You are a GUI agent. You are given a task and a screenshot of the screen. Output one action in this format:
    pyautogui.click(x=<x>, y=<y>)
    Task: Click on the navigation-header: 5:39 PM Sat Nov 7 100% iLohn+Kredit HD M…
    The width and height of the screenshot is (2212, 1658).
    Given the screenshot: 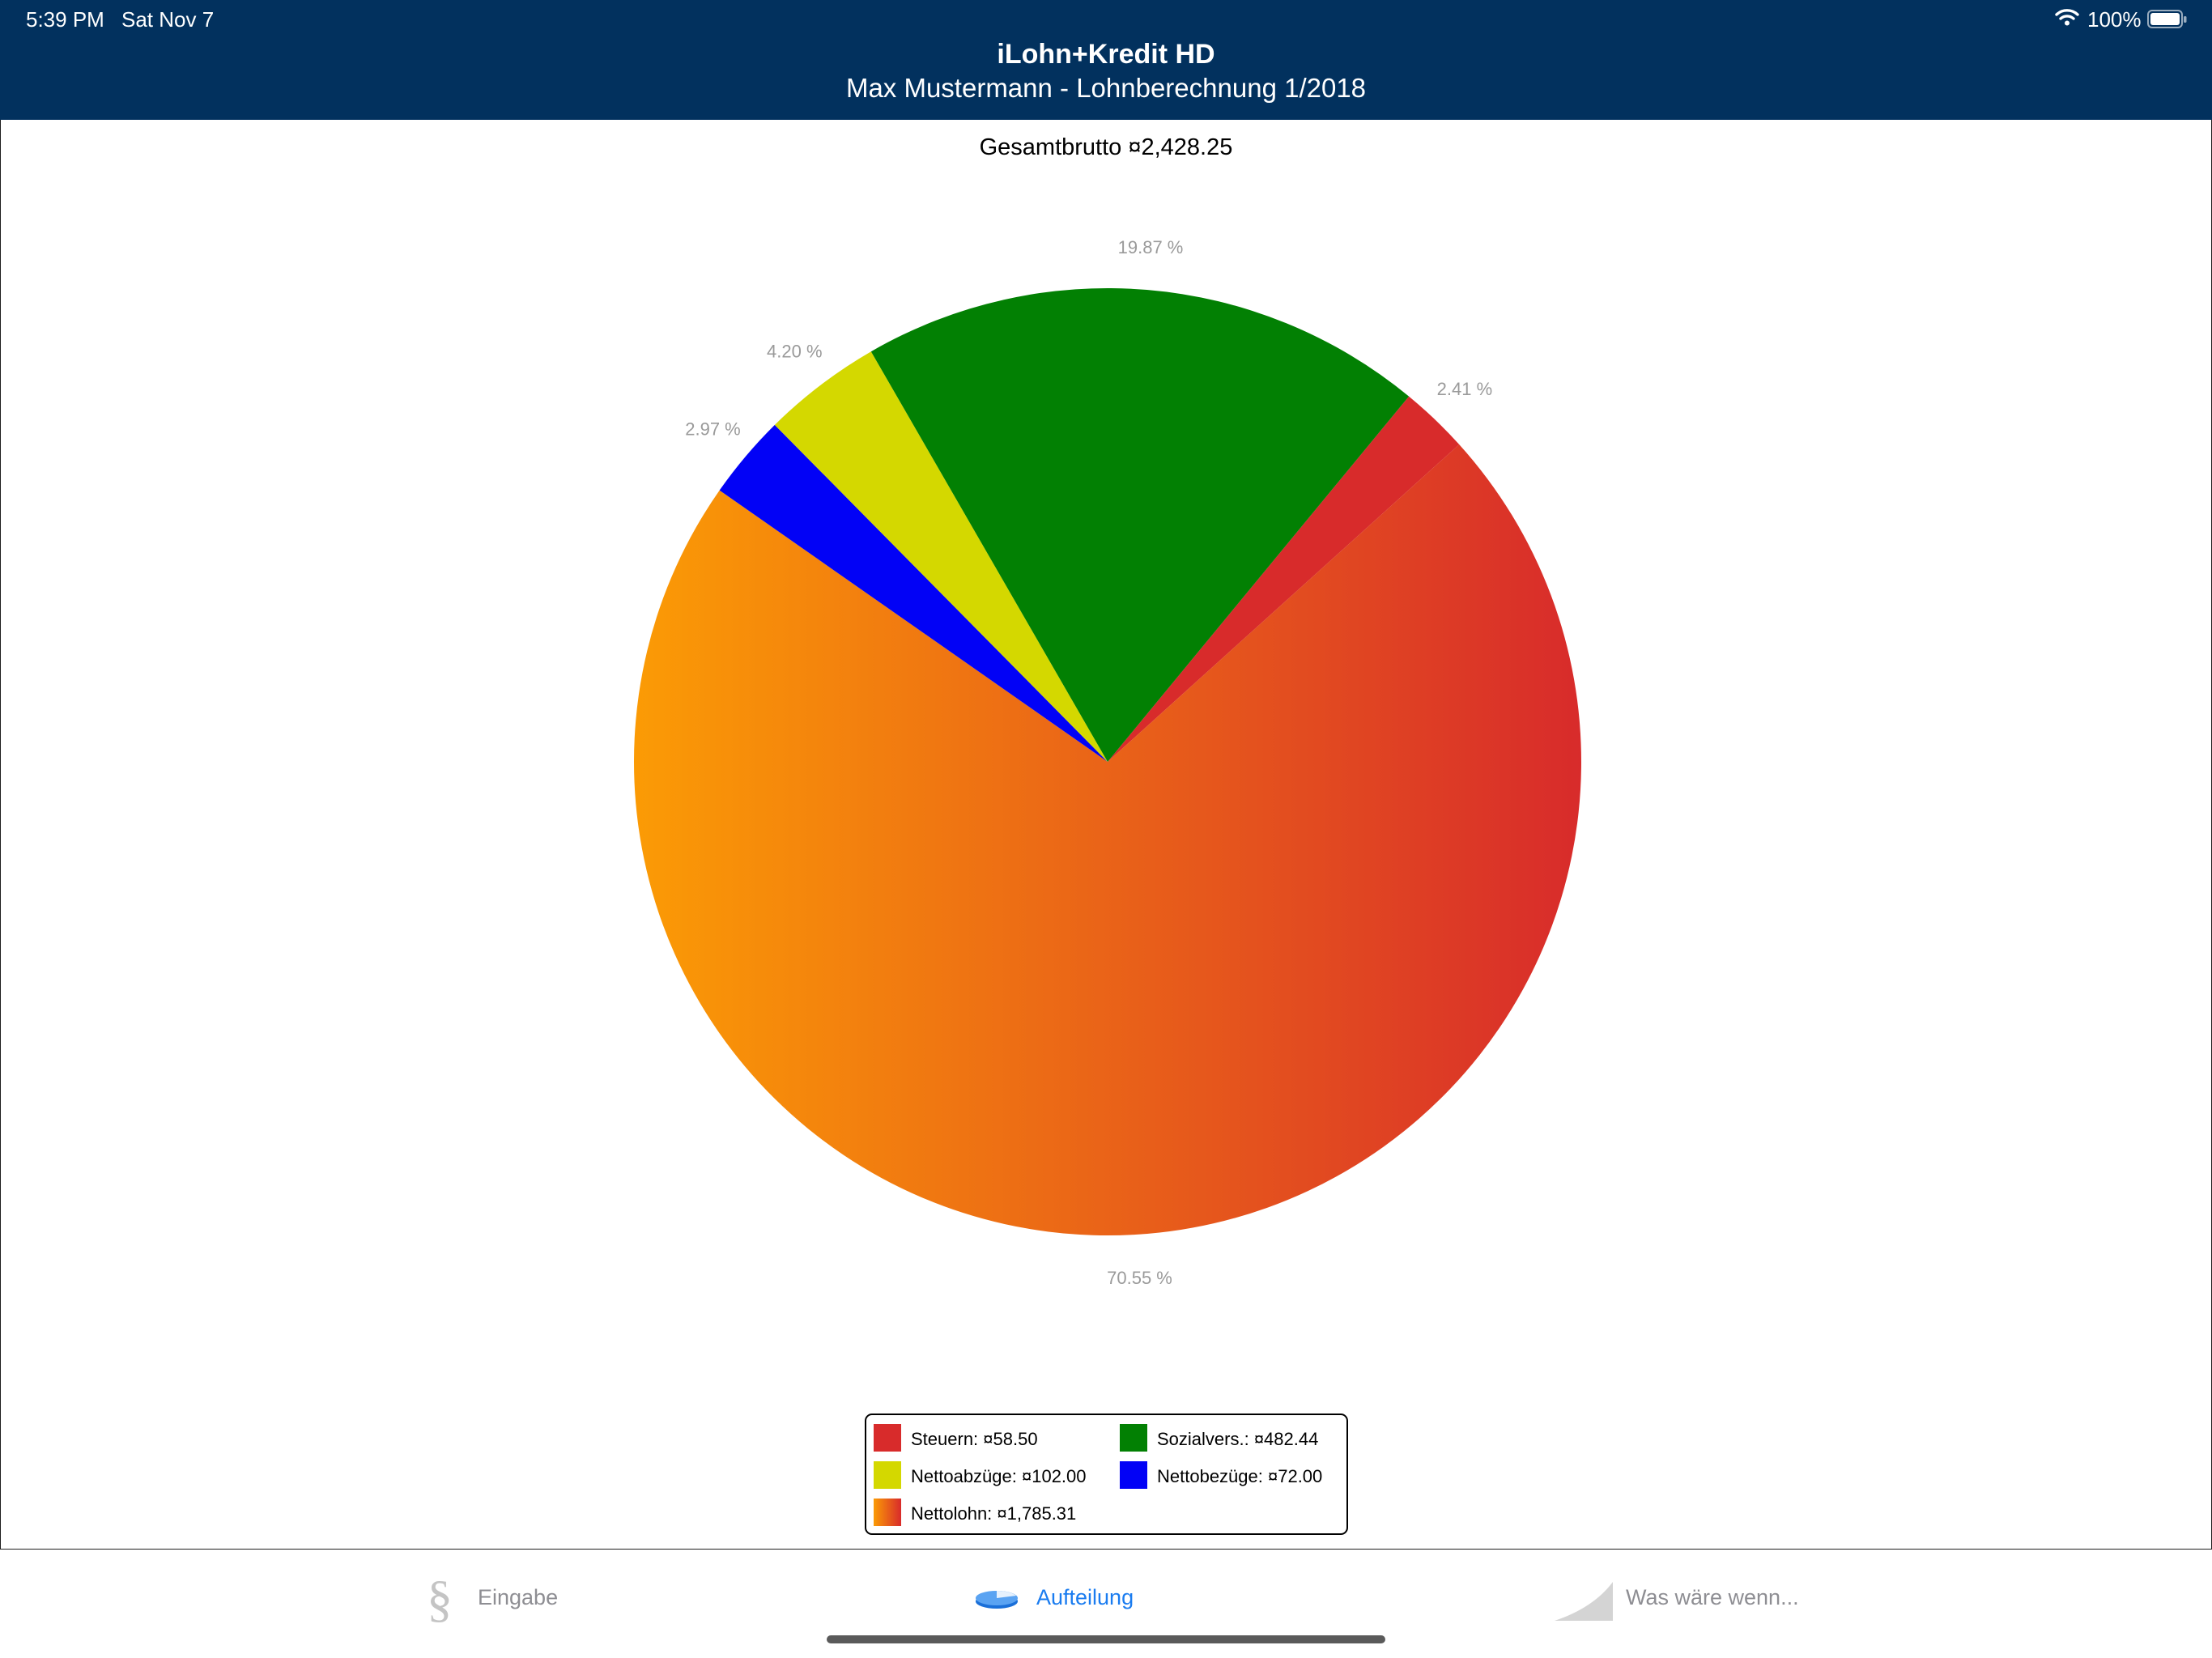 What is the action you would take?
    pyautogui.click(x=1106, y=60)
    